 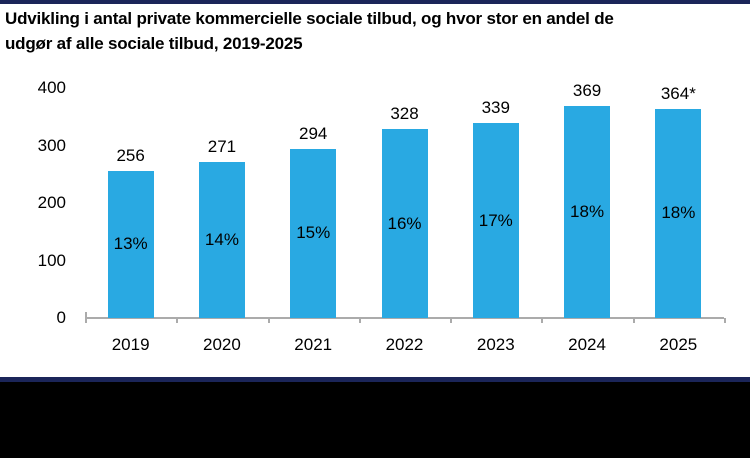 What do you see at coordinates (375, 379) in the screenshot?
I see `footer-accent-line` at bounding box center [375, 379].